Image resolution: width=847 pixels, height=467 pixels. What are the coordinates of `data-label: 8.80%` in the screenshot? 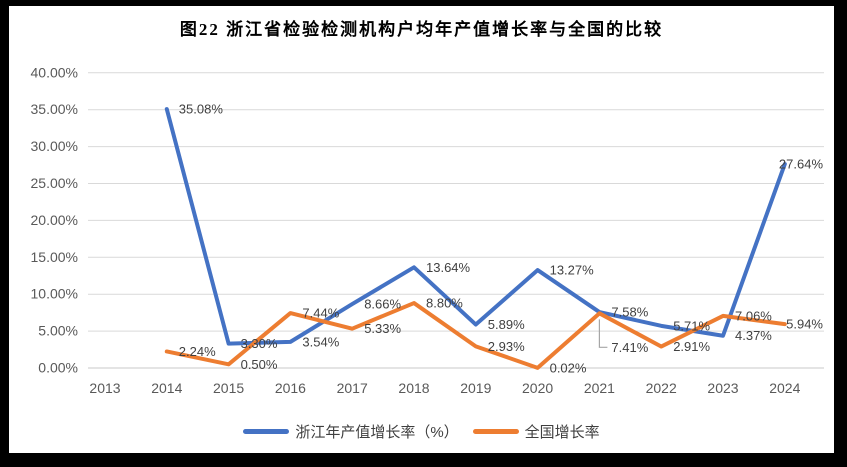 It's located at (444, 303).